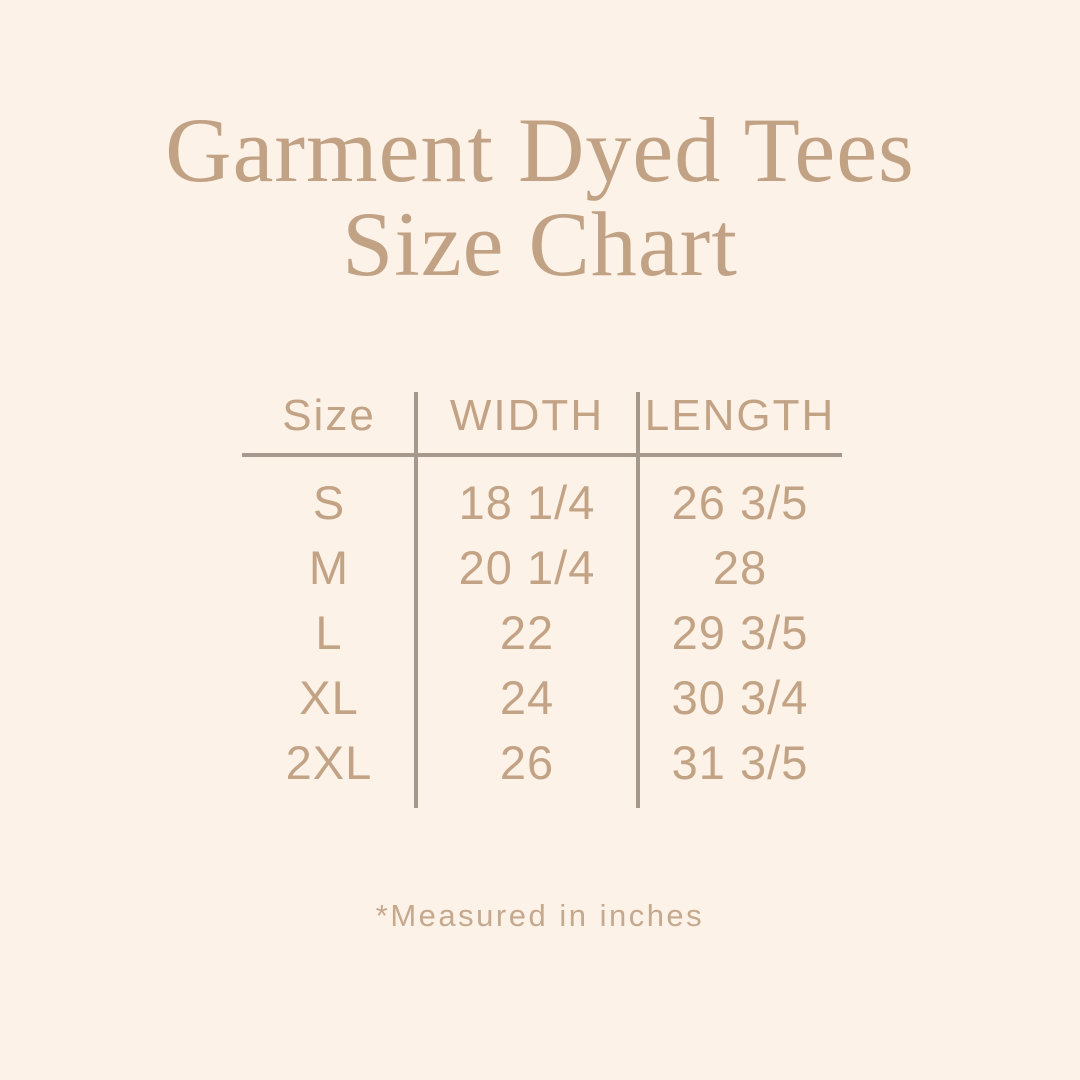 Image resolution: width=1080 pixels, height=1080 pixels. I want to click on table-row: XL 24 30 3/4, so click(542, 697).